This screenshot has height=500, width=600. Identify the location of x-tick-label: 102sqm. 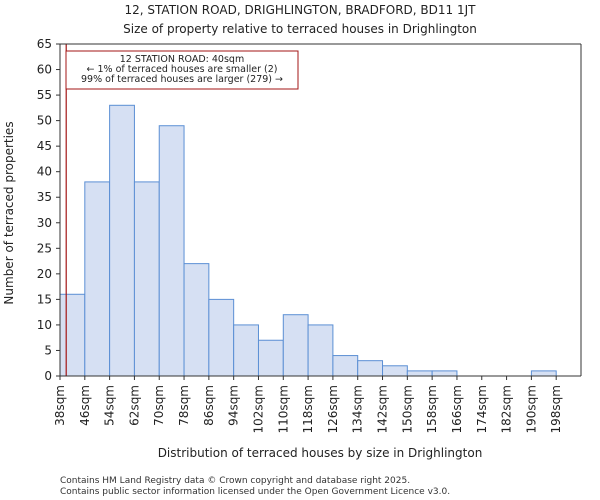
(258, 409).